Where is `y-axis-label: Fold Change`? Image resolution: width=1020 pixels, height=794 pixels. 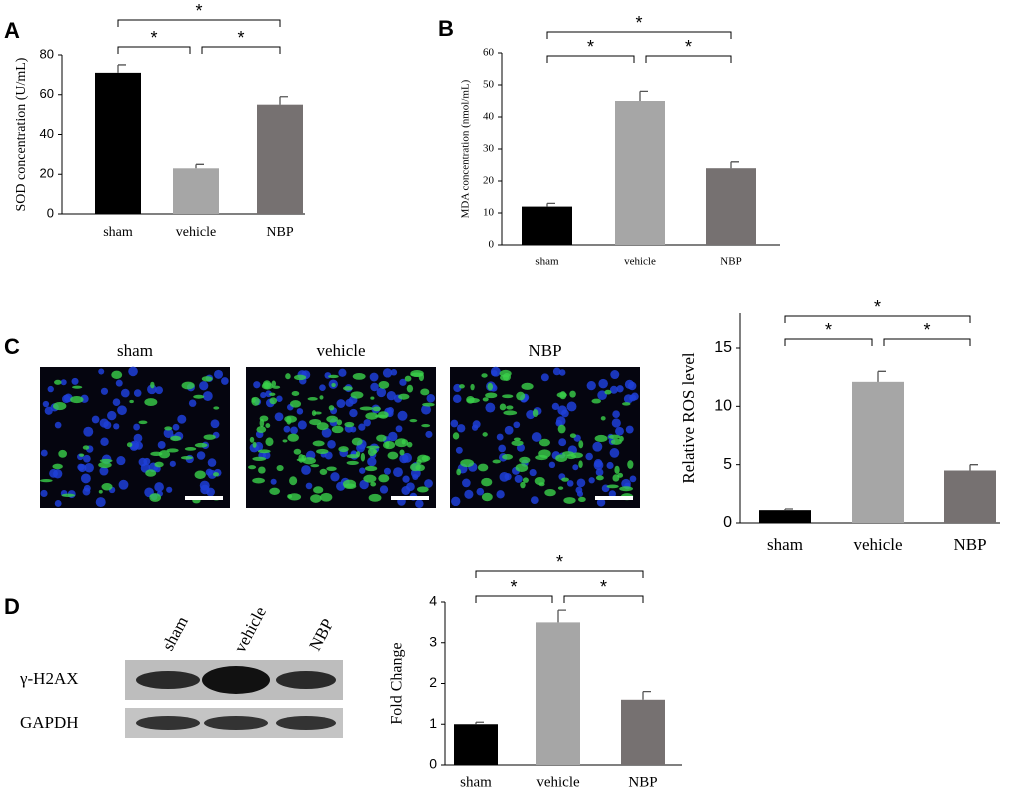 y-axis-label: Fold Change is located at coordinates (397, 683).